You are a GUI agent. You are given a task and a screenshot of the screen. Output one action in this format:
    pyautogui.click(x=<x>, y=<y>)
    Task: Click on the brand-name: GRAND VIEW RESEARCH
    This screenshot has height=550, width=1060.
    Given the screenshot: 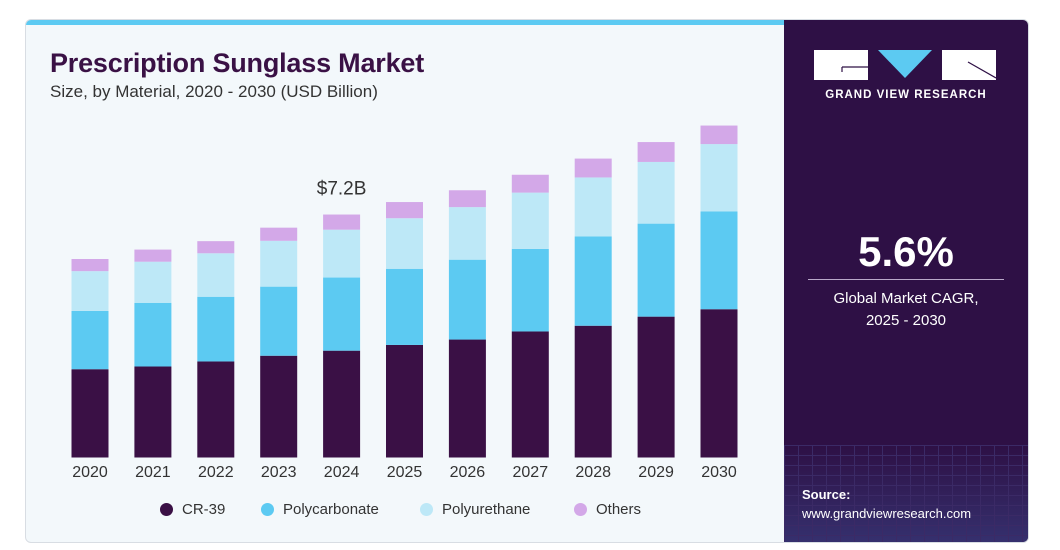 What is the action you would take?
    pyautogui.click(x=906, y=95)
    